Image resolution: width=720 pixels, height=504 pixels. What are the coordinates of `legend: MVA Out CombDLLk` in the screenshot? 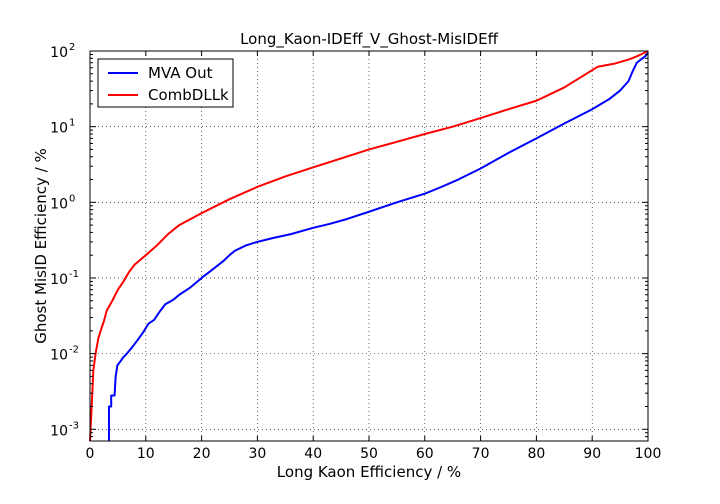 It's located at (165, 83).